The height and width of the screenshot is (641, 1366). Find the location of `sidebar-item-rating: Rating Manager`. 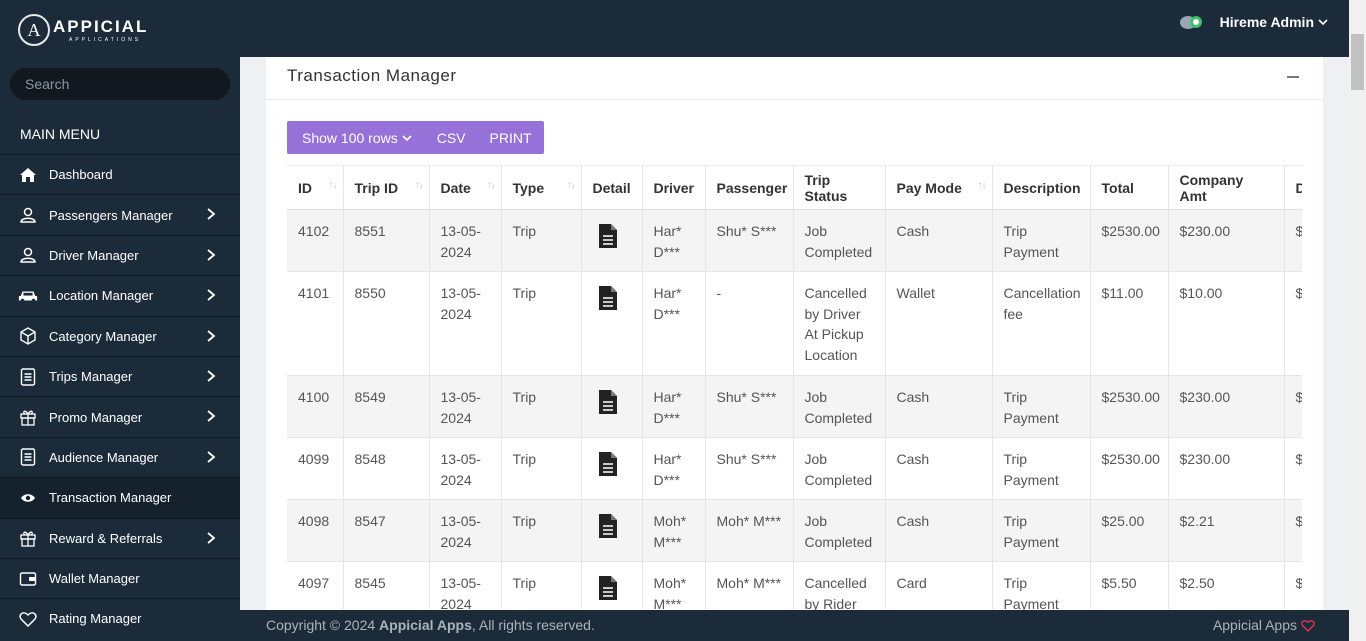

sidebar-item-rating: Rating Manager is located at coordinates (120, 618).